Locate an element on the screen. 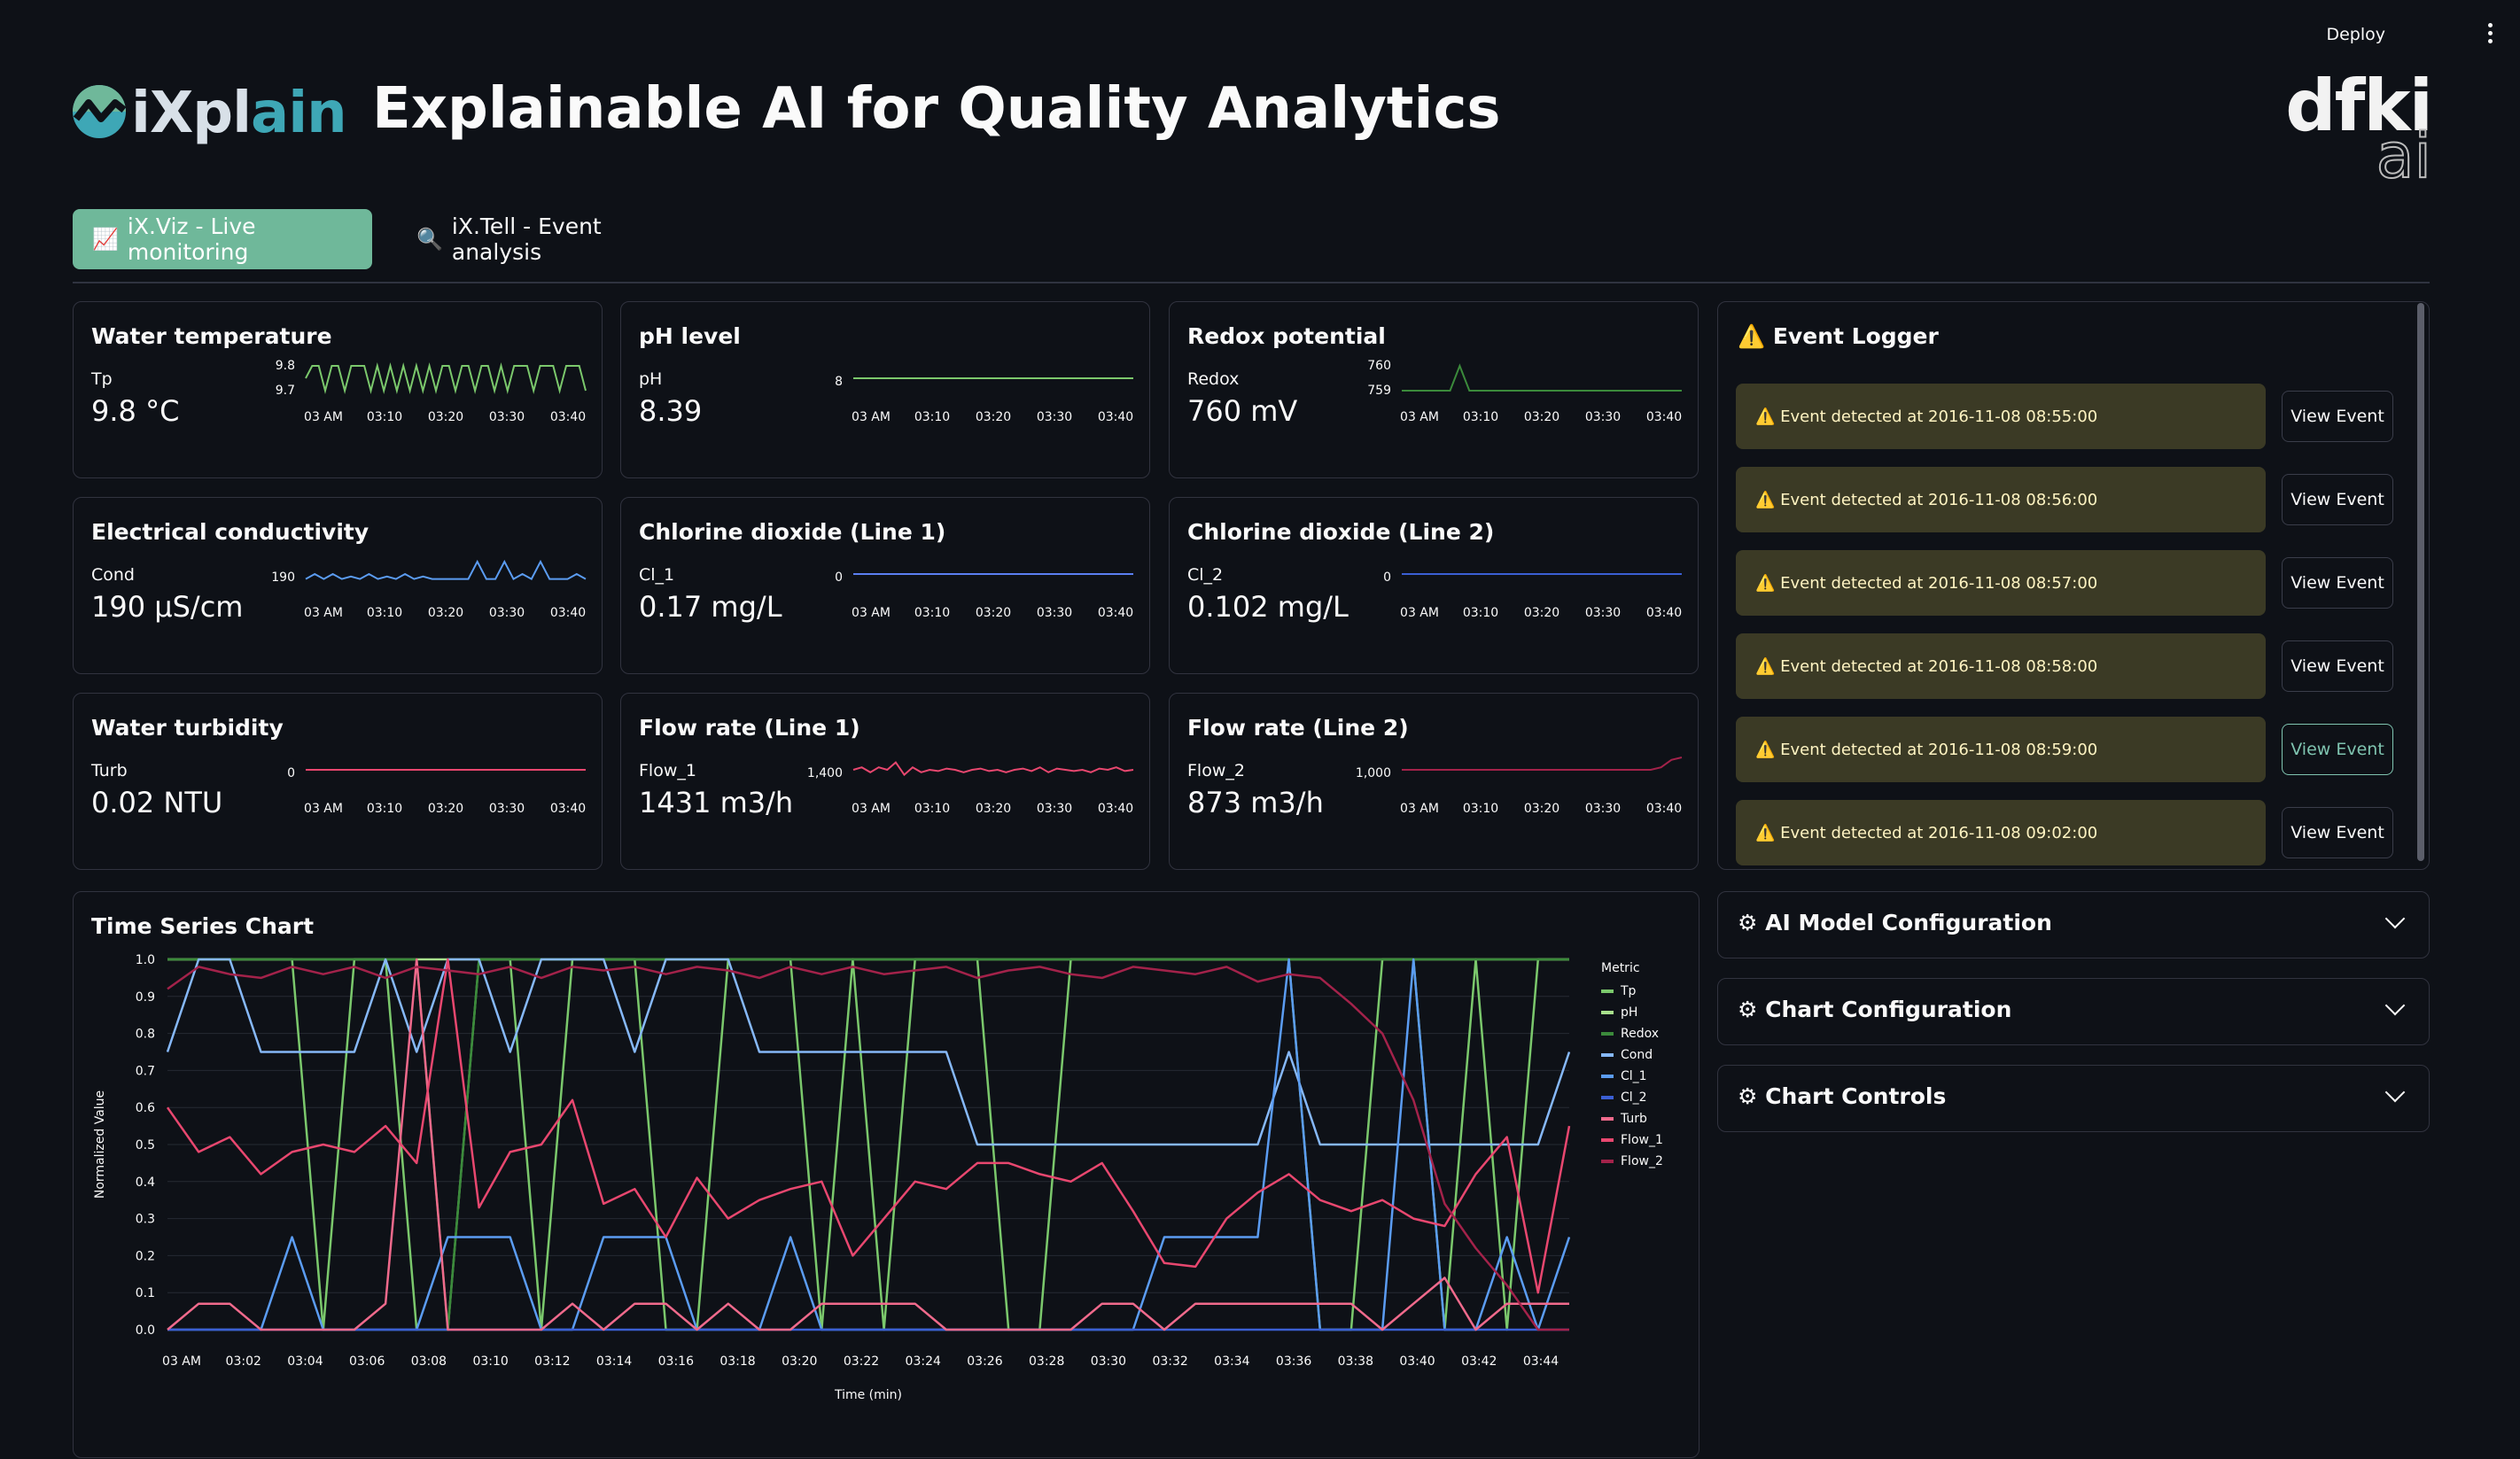 The image size is (2520, 1459). sparkline-chart: 9.8 9.7 03 AM 03:10 03:20 03:30 03:40 is located at coordinates (338, 391).